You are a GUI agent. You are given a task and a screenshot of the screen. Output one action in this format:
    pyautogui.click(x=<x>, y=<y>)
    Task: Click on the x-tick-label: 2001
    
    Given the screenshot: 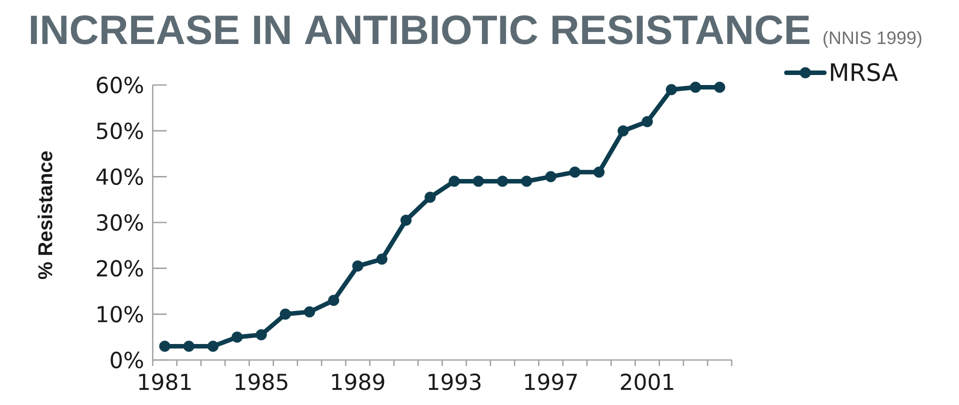 What is the action you would take?
    pyautogui.click(x=647, y=382)
    